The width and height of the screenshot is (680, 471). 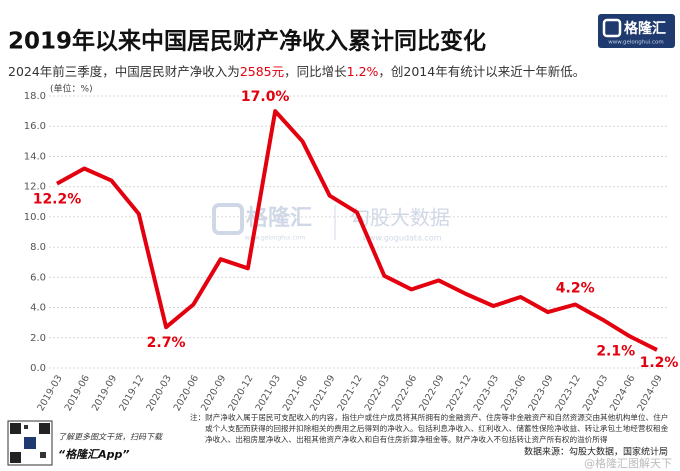 What do you see at coordinates (38, 308) in the screenshot?
I see `y-tick-label: 4.0` at bounding box center [38, 308].